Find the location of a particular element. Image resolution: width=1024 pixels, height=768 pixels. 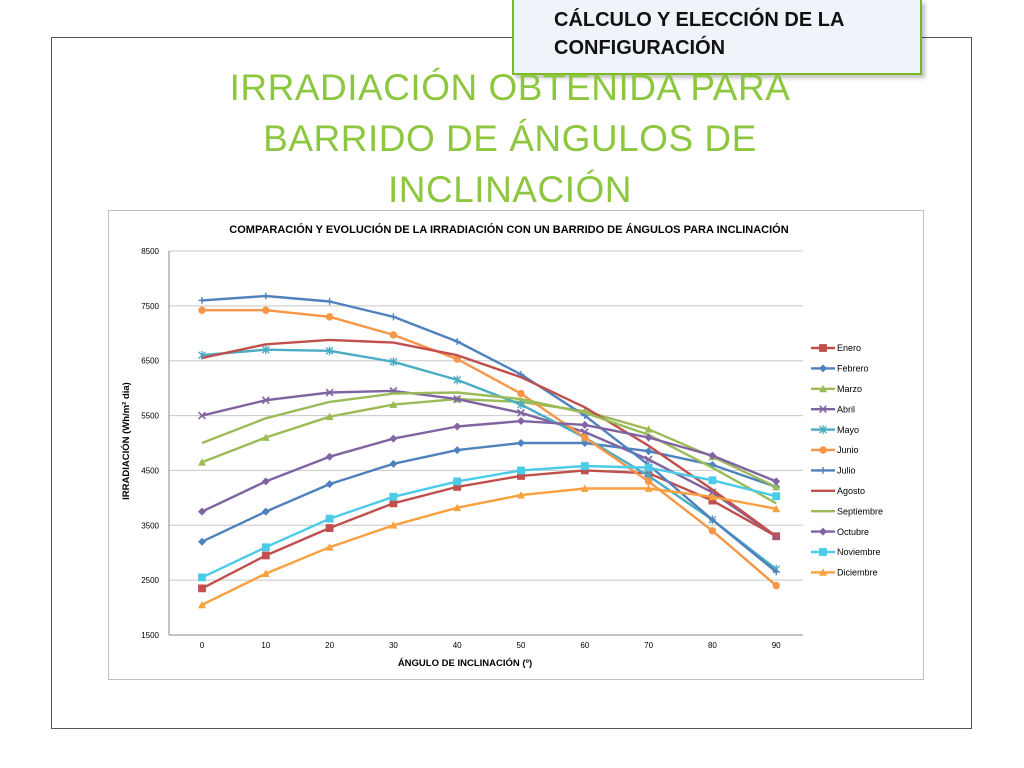

legend-entry-mayo: Mayo is located at coordinates (835, 430).